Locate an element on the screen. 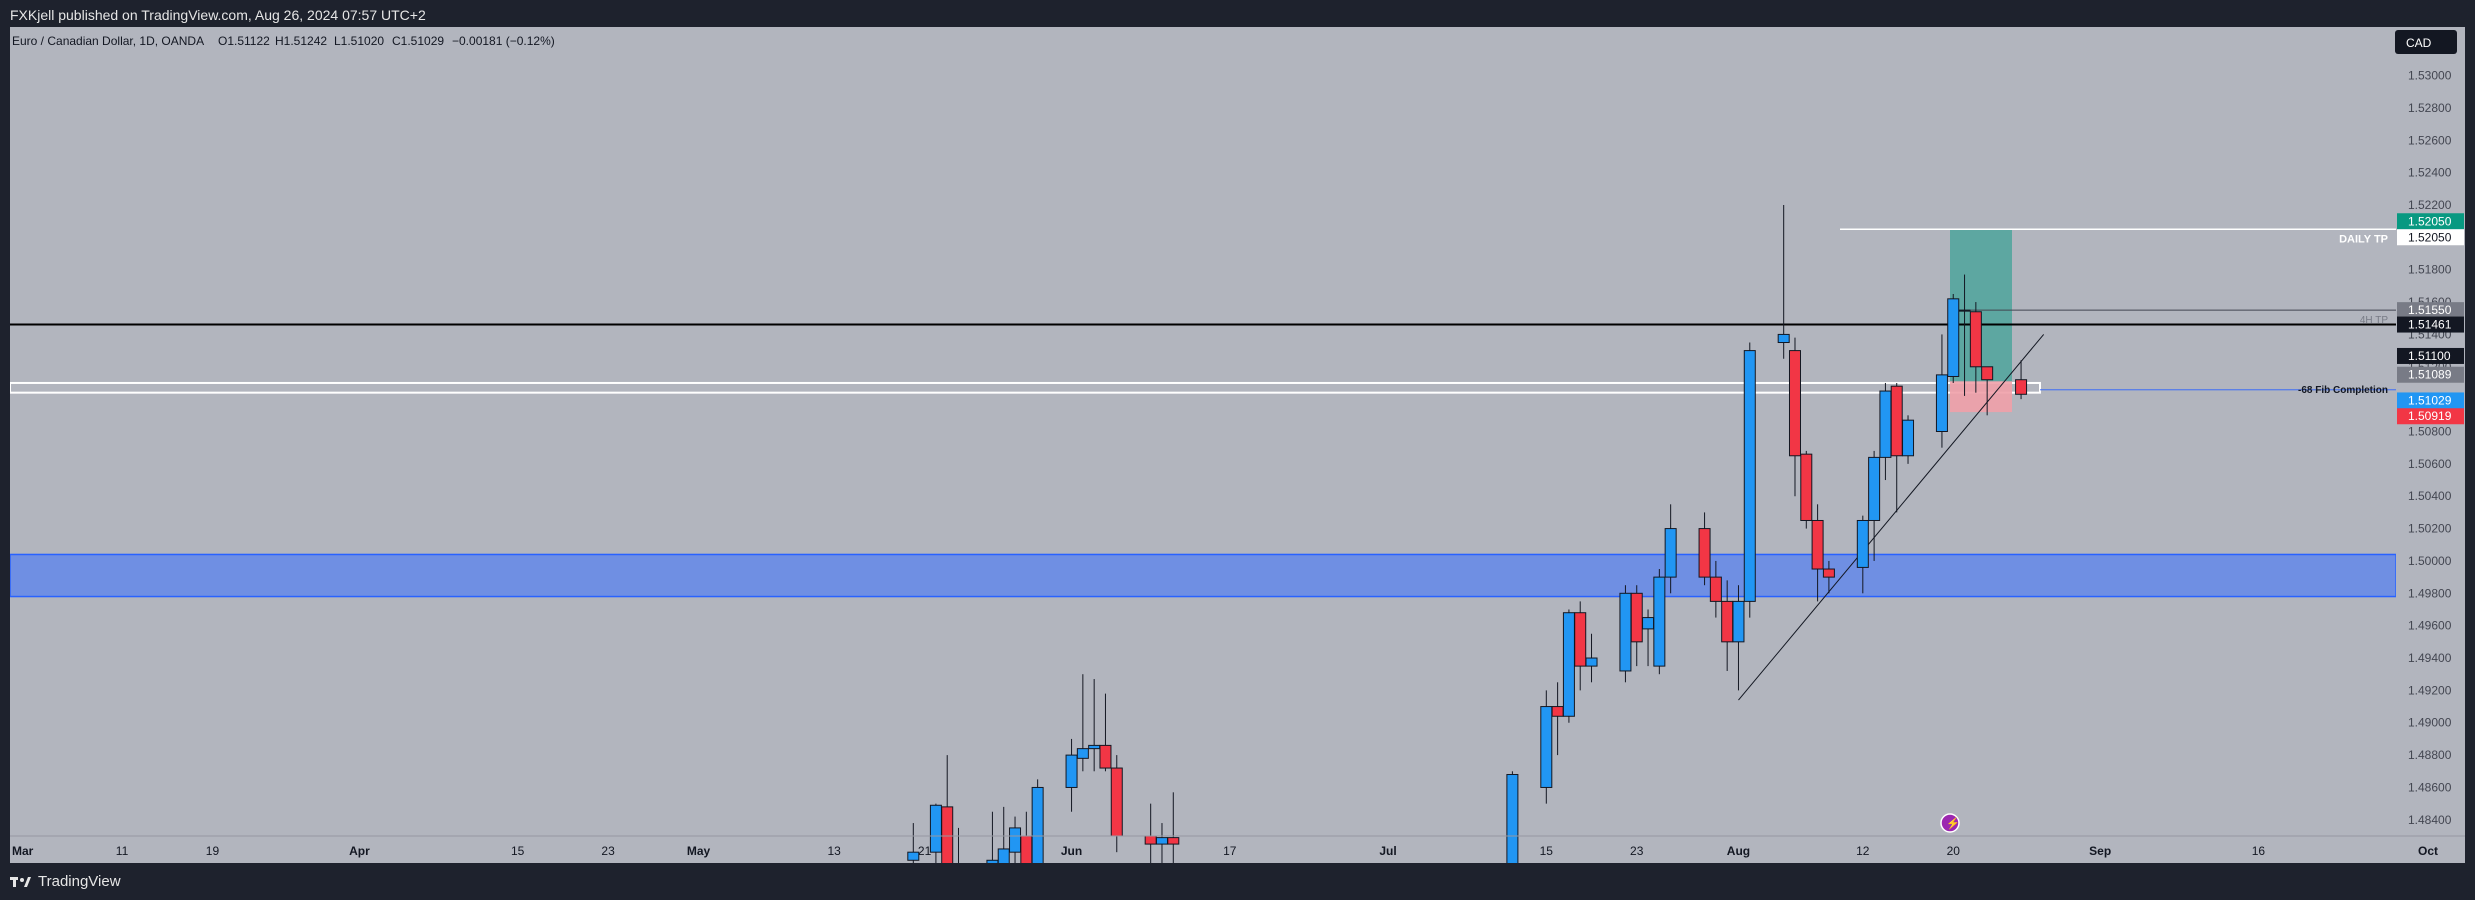 This screenshot has width=2475, height=900. price-tick-label: 1.50800 is located at coordinates (2430, 432).